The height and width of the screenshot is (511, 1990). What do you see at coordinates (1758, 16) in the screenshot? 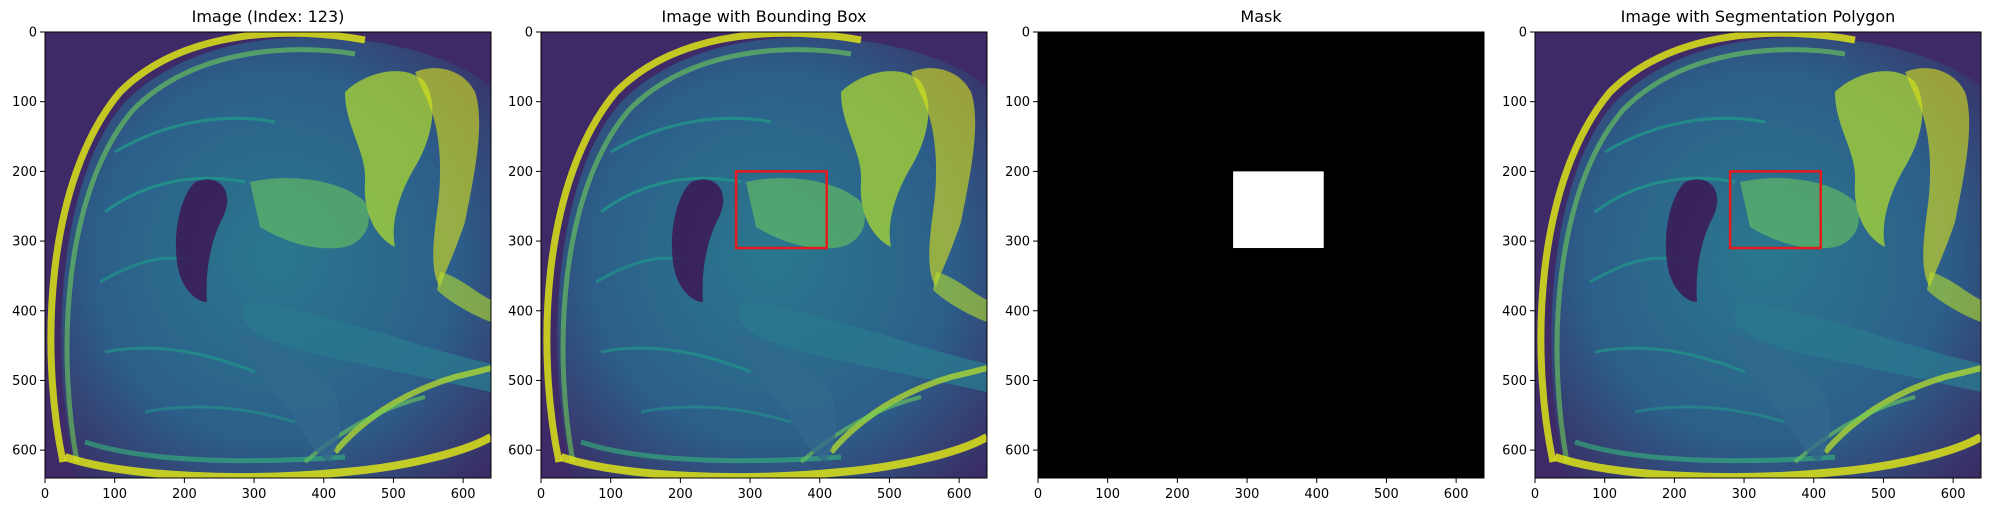
I see `panel-title-polygon: Image with Segmentation Polygon` at bounding box center [1758, 16].